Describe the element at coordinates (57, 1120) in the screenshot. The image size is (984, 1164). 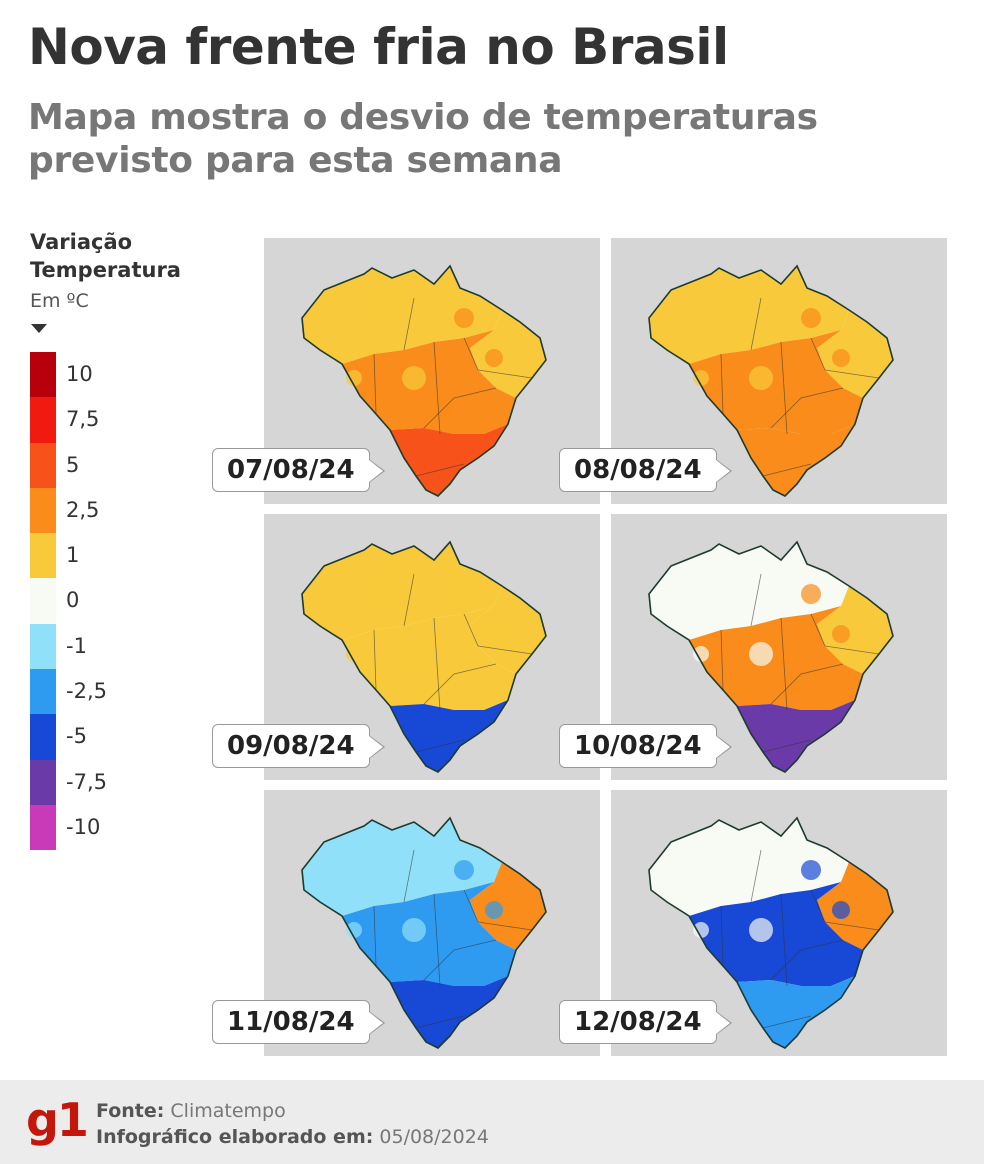
I see `g1-logo: g1` at that location.